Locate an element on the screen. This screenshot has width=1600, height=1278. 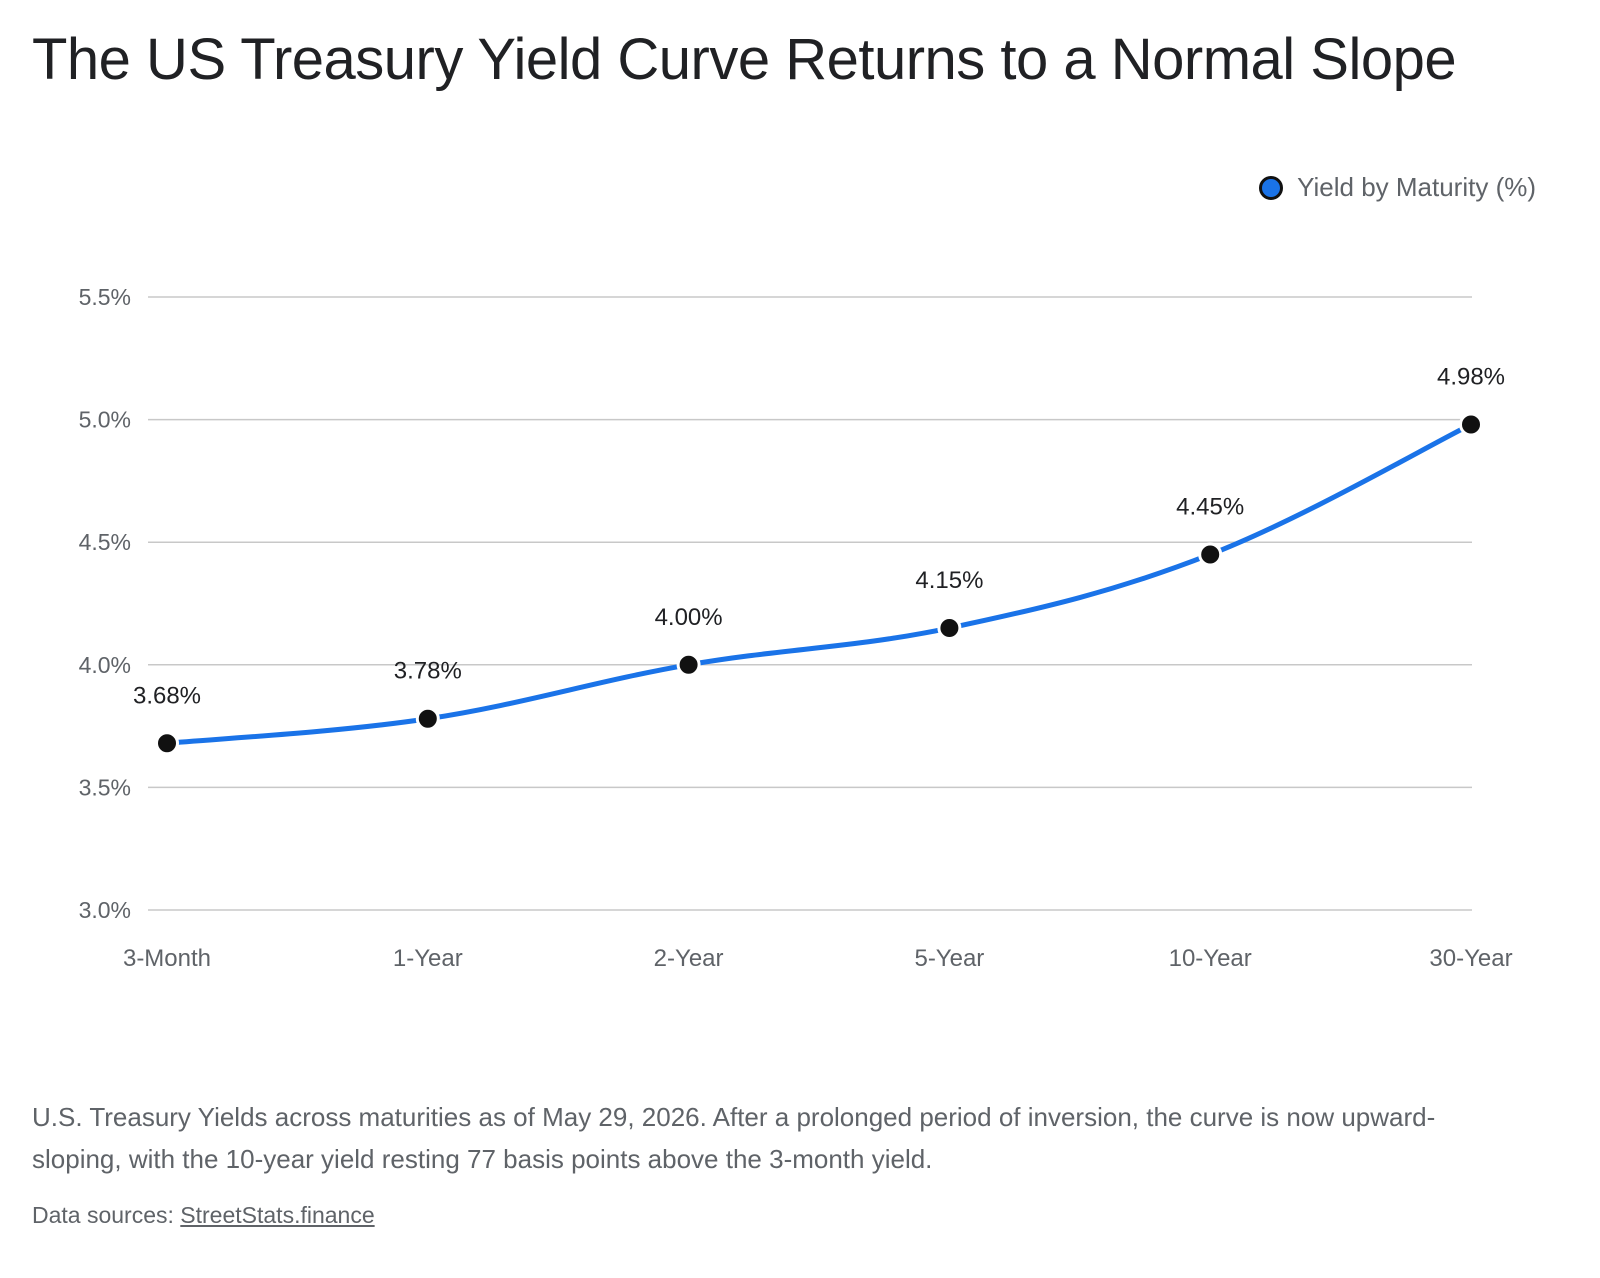
x-tick-label: 2-Year is located at coordinates (689, 958).